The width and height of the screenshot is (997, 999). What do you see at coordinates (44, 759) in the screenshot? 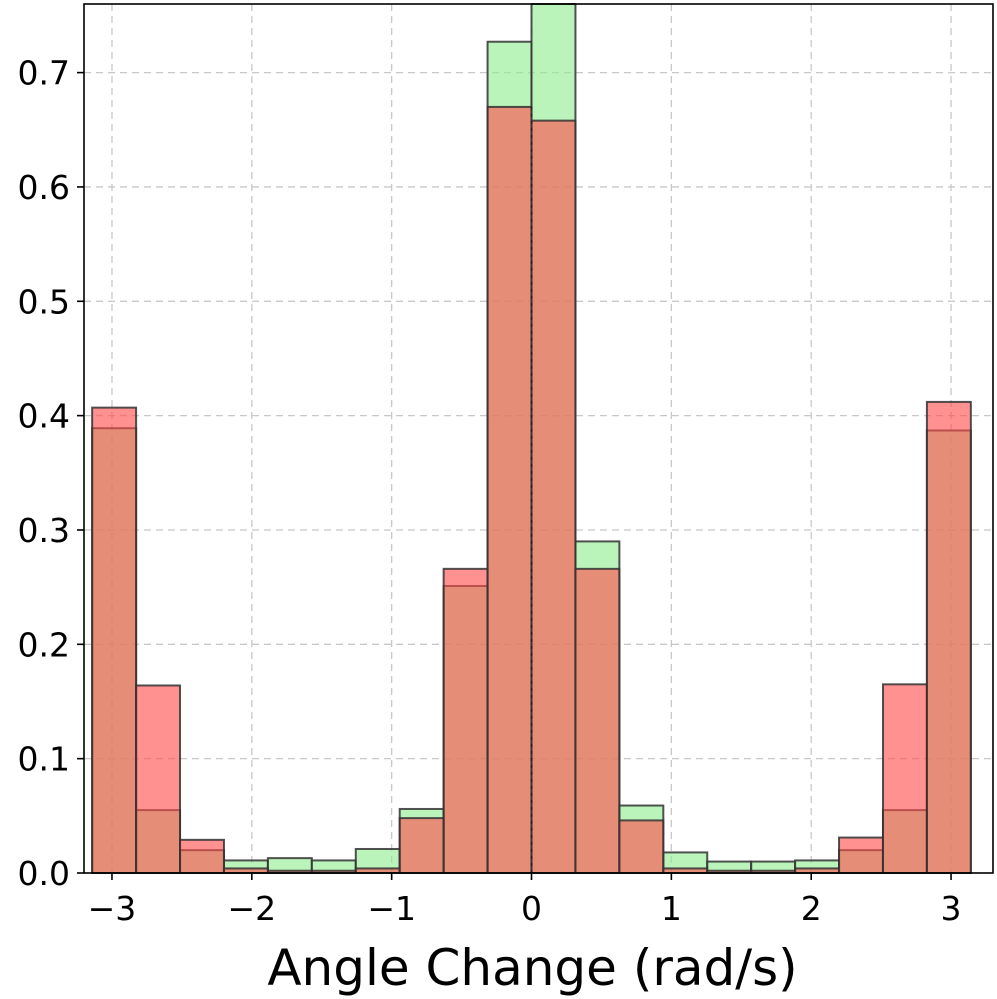
I see `y-tick-label: 0.1` at bounding box center [44, 759].